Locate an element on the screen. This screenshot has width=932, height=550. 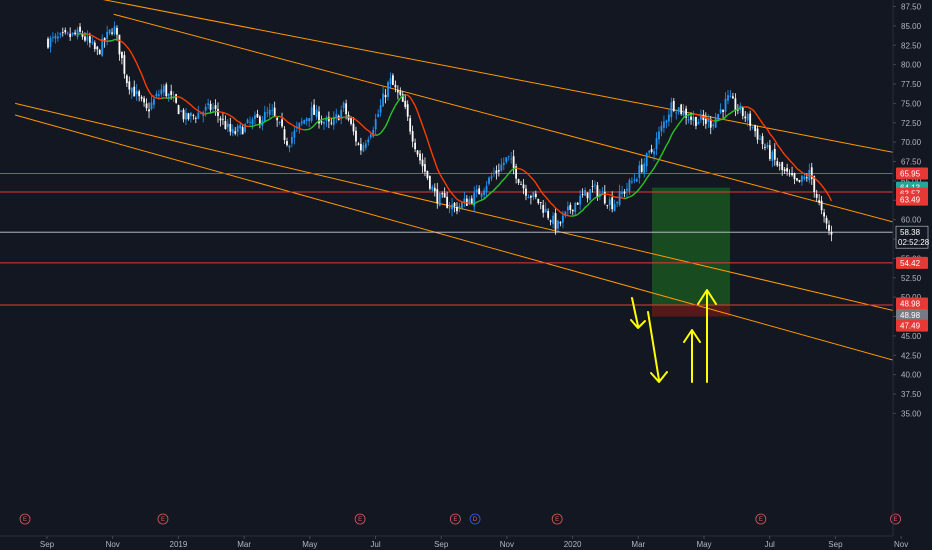
time-tick-label: Mar is located at coordinates (244, 544).